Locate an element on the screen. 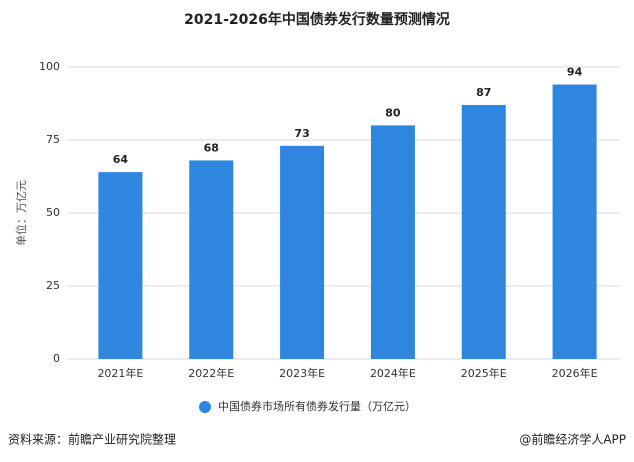 Image resolution: width=634 pixels, height=462 pixels. data-label: 68 is located at coordinates (211, 147).